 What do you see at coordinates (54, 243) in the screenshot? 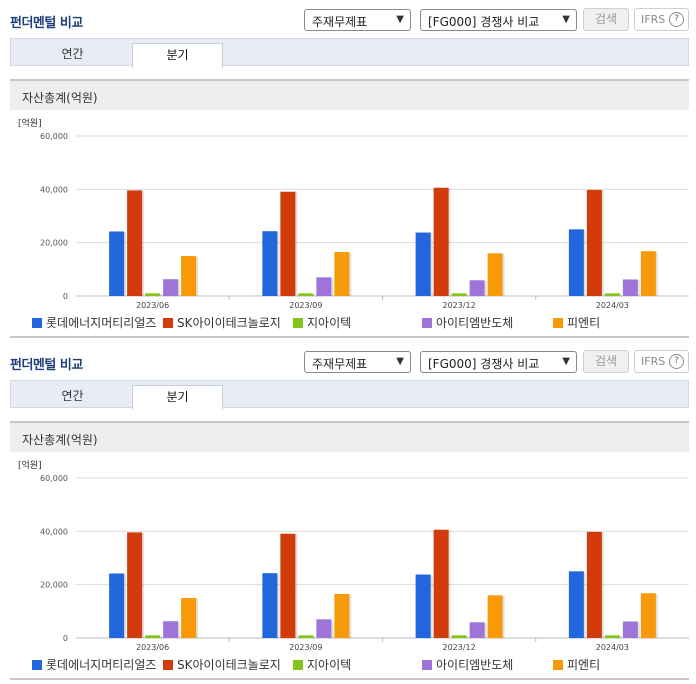
I see `y-tick-label: 20,000` at bounding box center [54, 243].